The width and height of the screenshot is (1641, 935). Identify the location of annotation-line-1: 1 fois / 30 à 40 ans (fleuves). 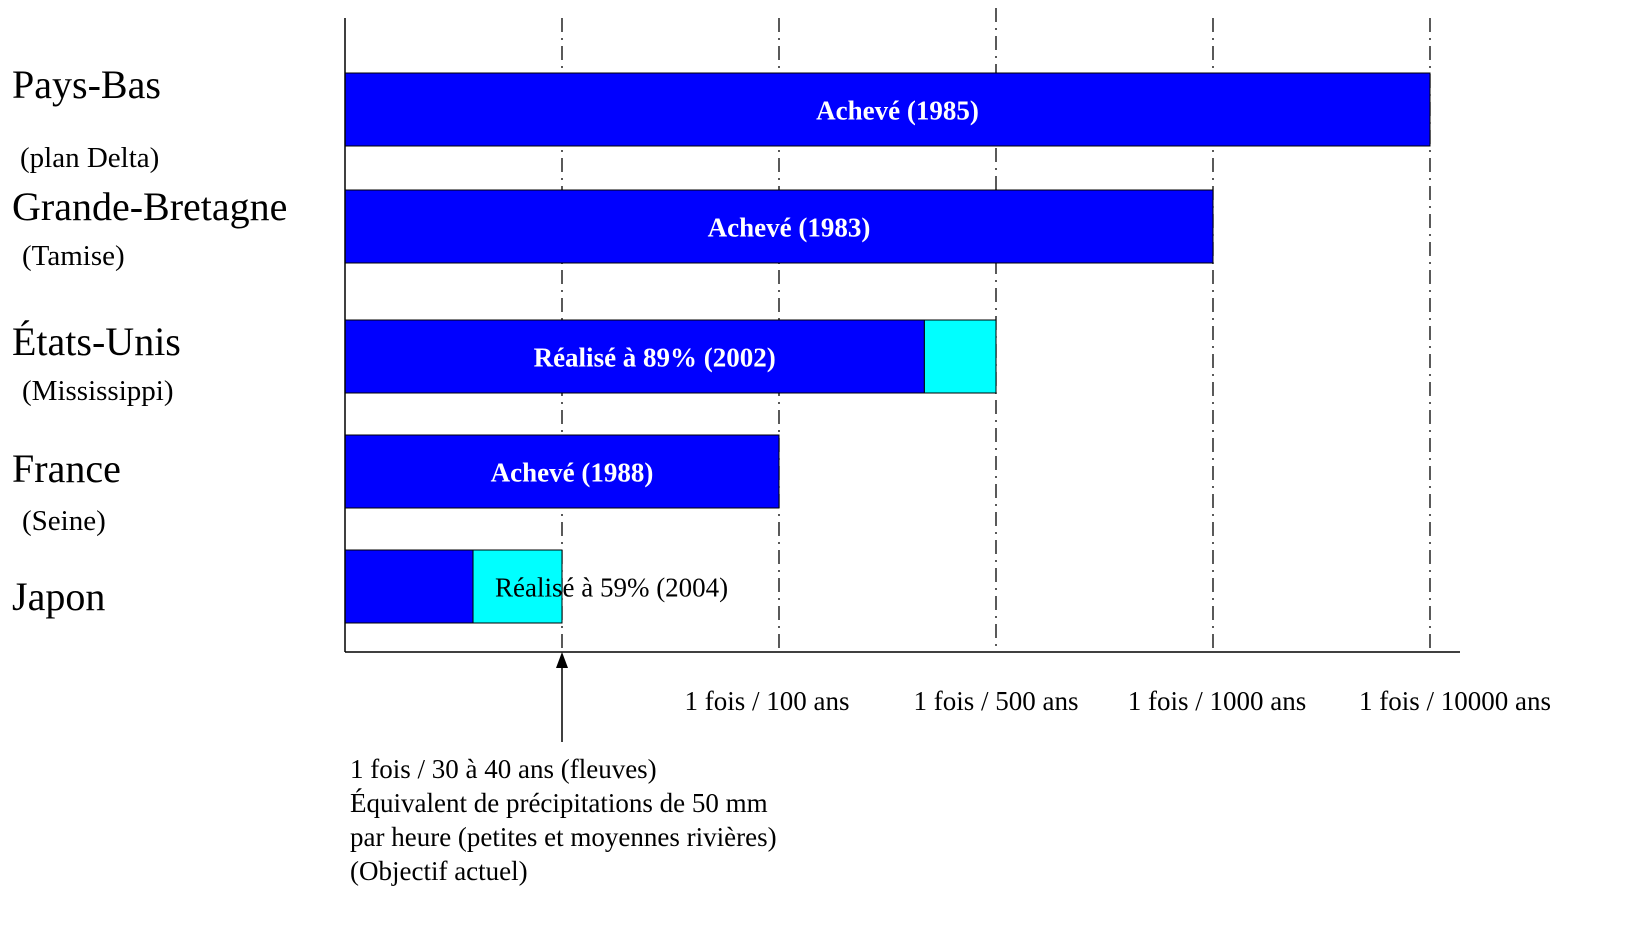
(503, 769).